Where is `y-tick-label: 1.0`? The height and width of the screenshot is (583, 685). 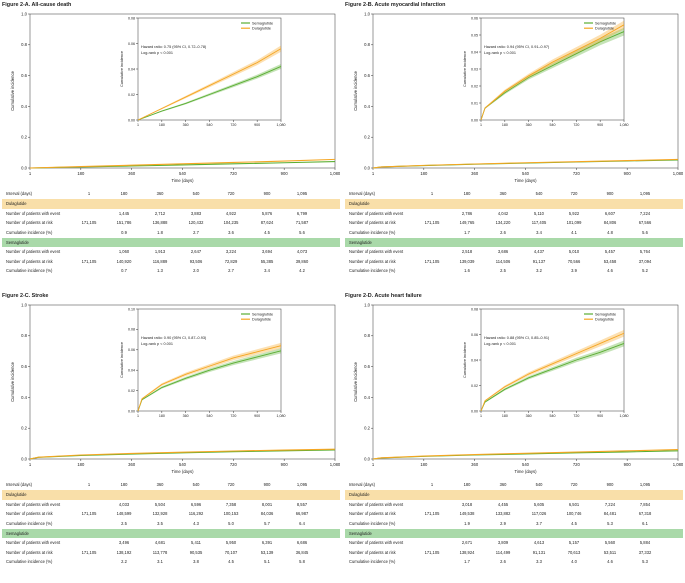
y-tick-label: 1.0 is located at coordinates (24, 304).